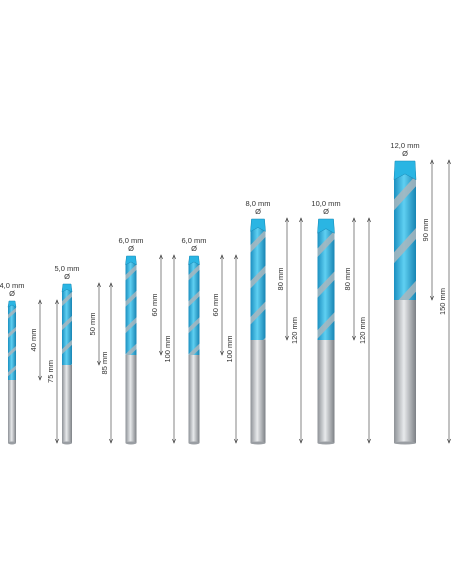 The image size is (452, 584). I want to click on diameter-label: 10,0 mm, so click(325, 203).